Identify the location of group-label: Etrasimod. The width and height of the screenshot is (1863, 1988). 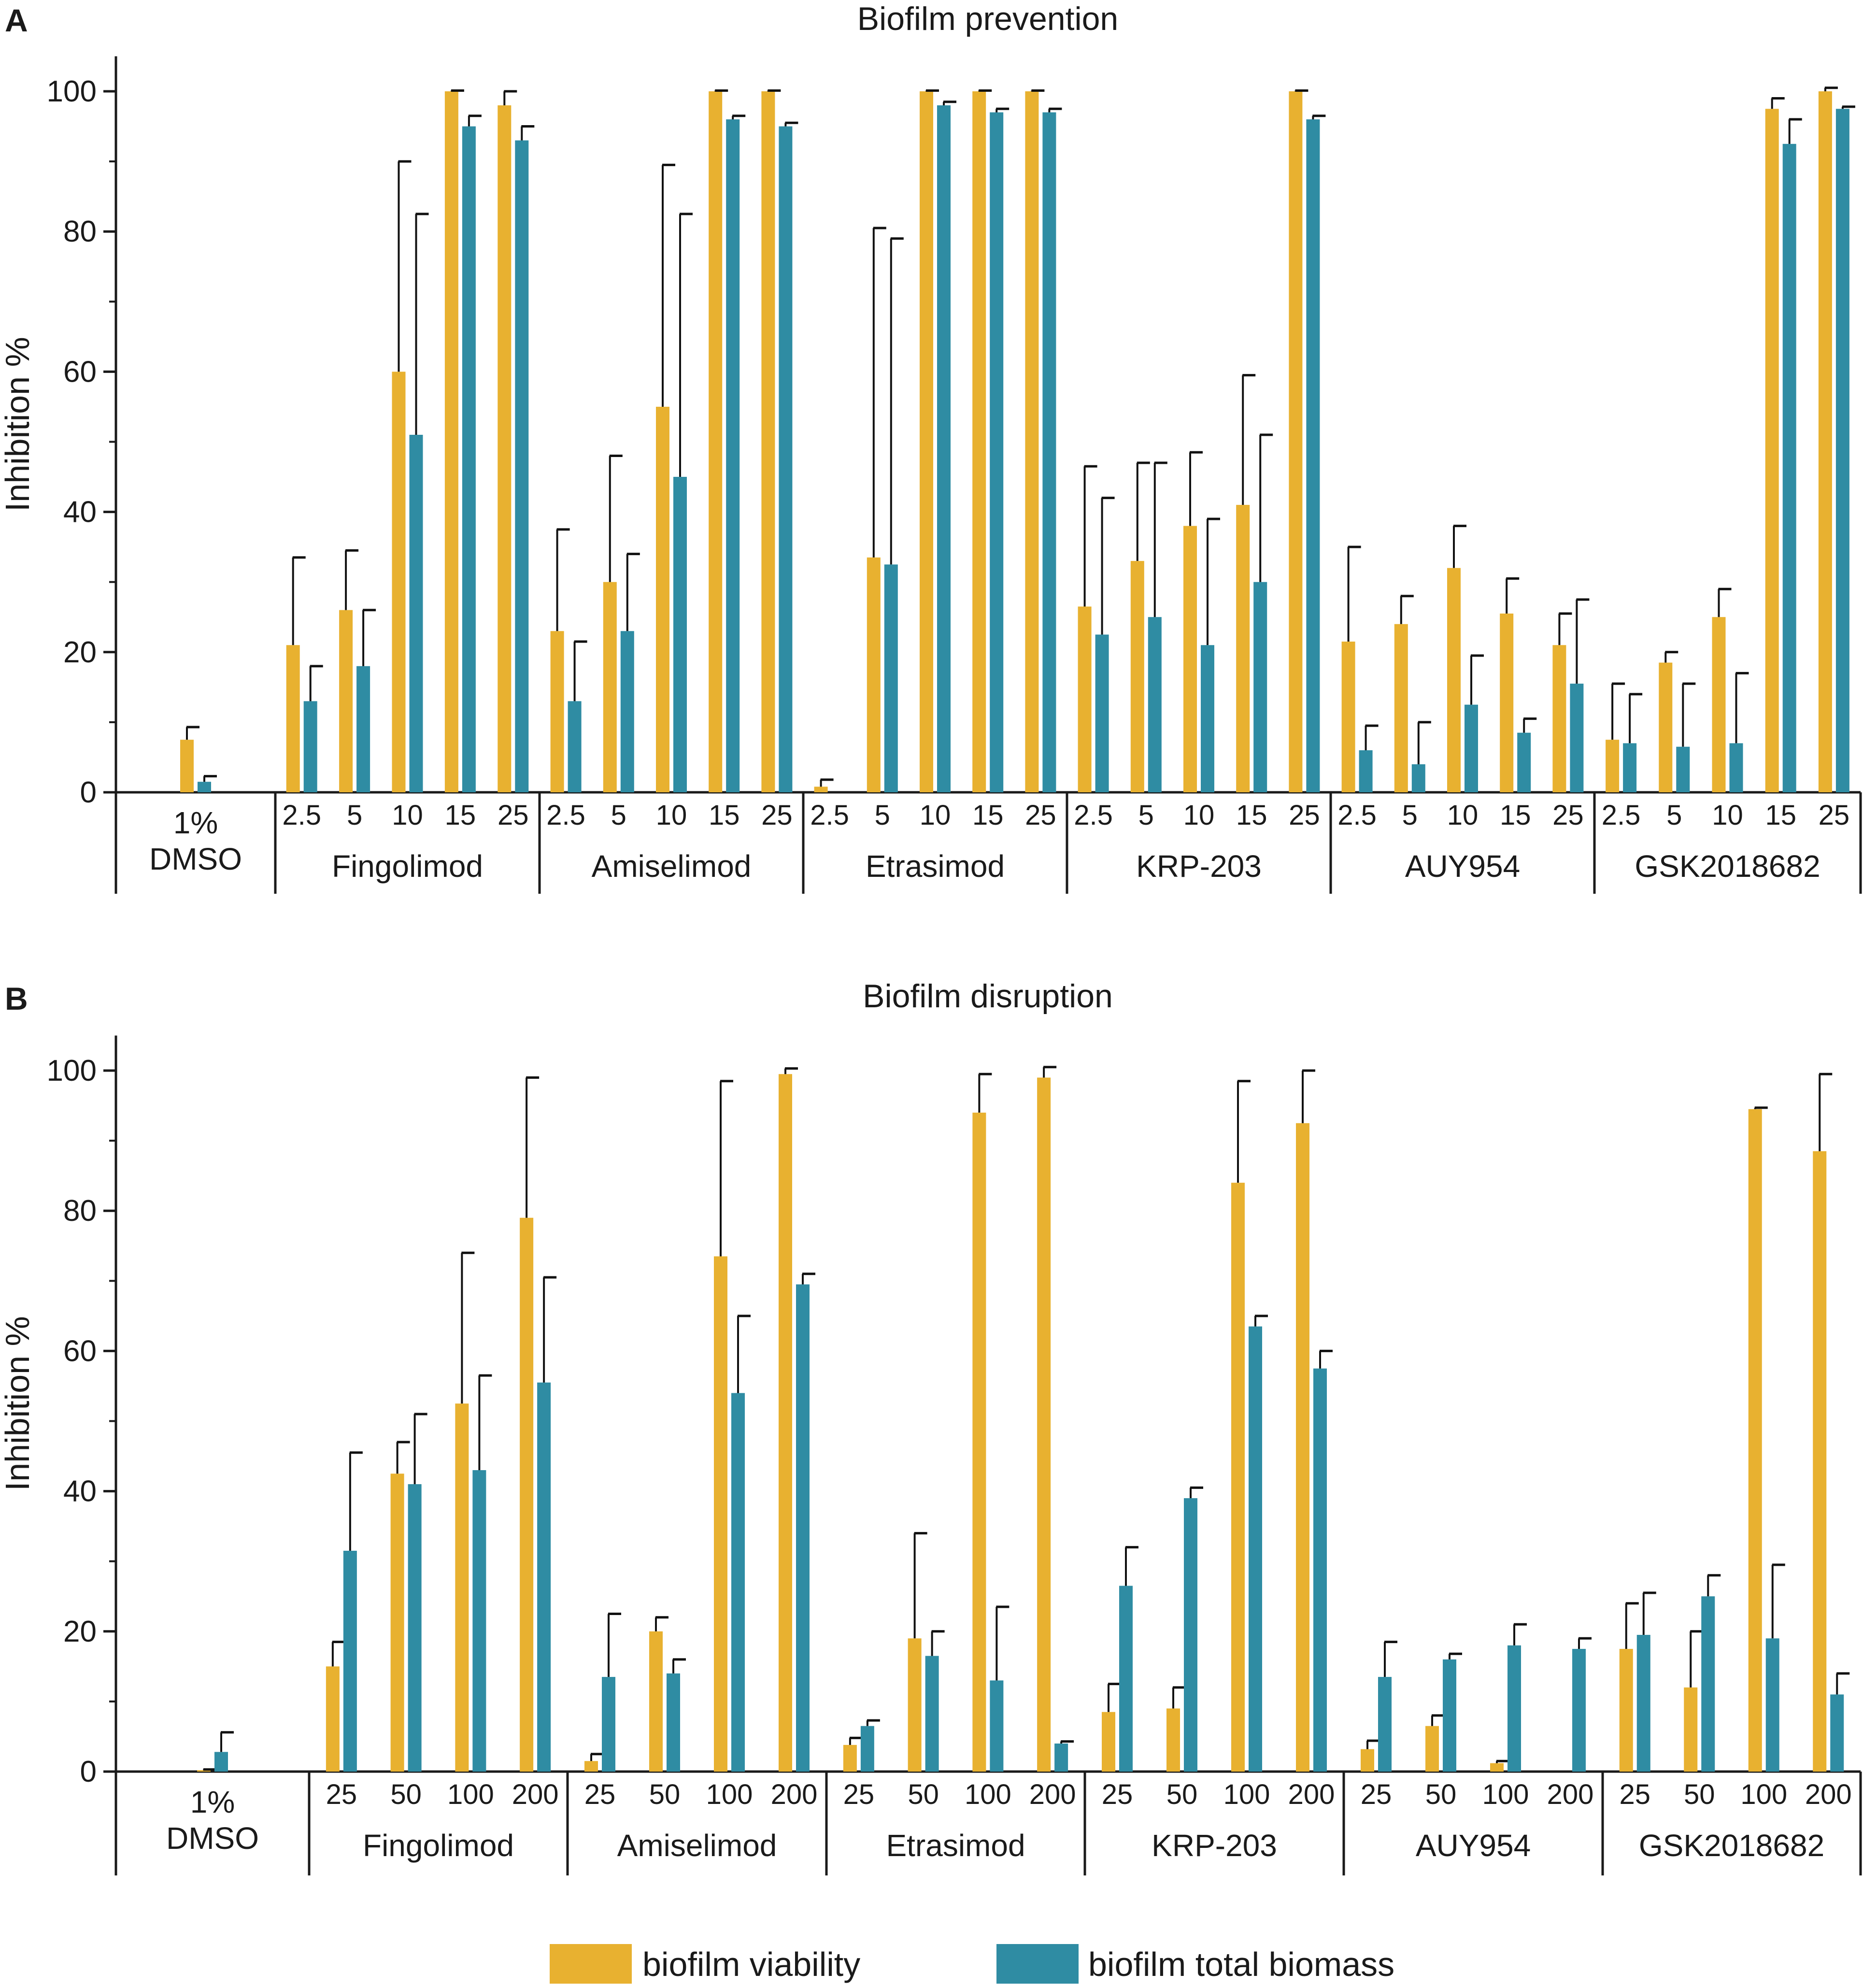
(935, 867).